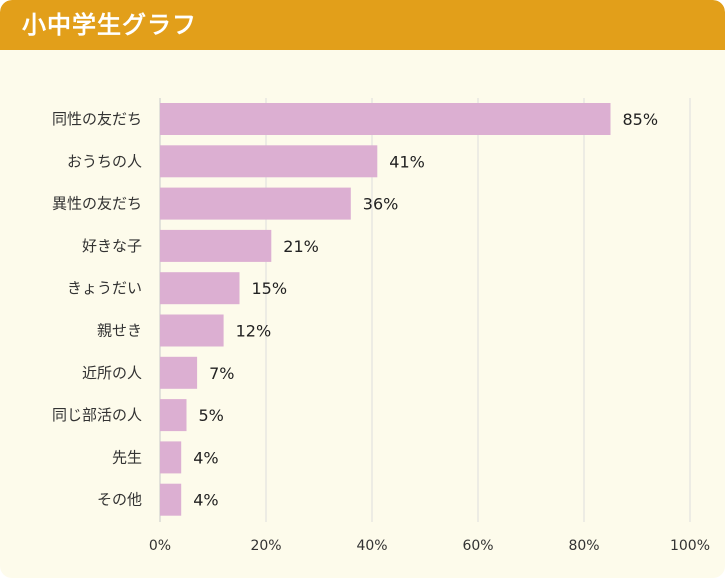  What do you see at coordinates (211, 415) in the screenshot?
I see `value-label: 5%` at bounding box center [211, 415].